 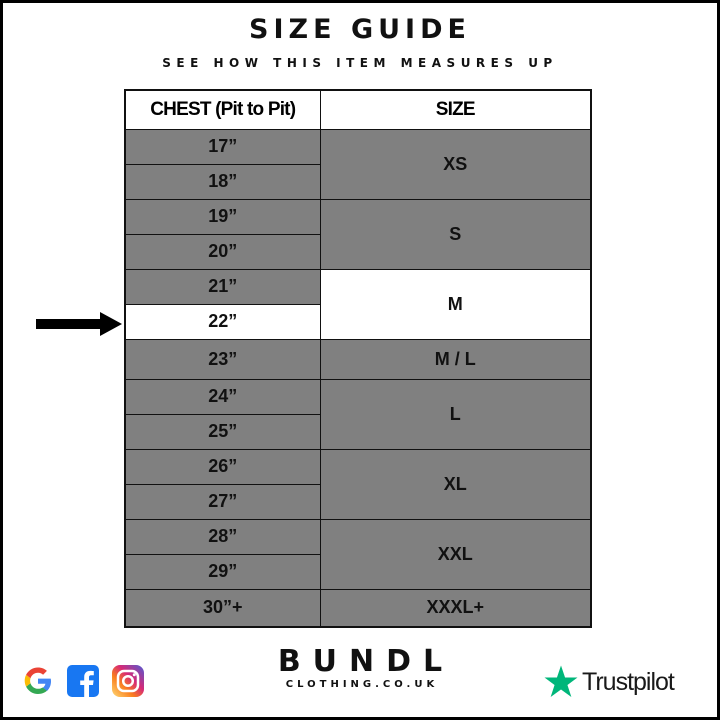 What do you see at coordinates (455, 234) in the screenshot?
I see `size-cell: S` at bounding box center [455, 234].